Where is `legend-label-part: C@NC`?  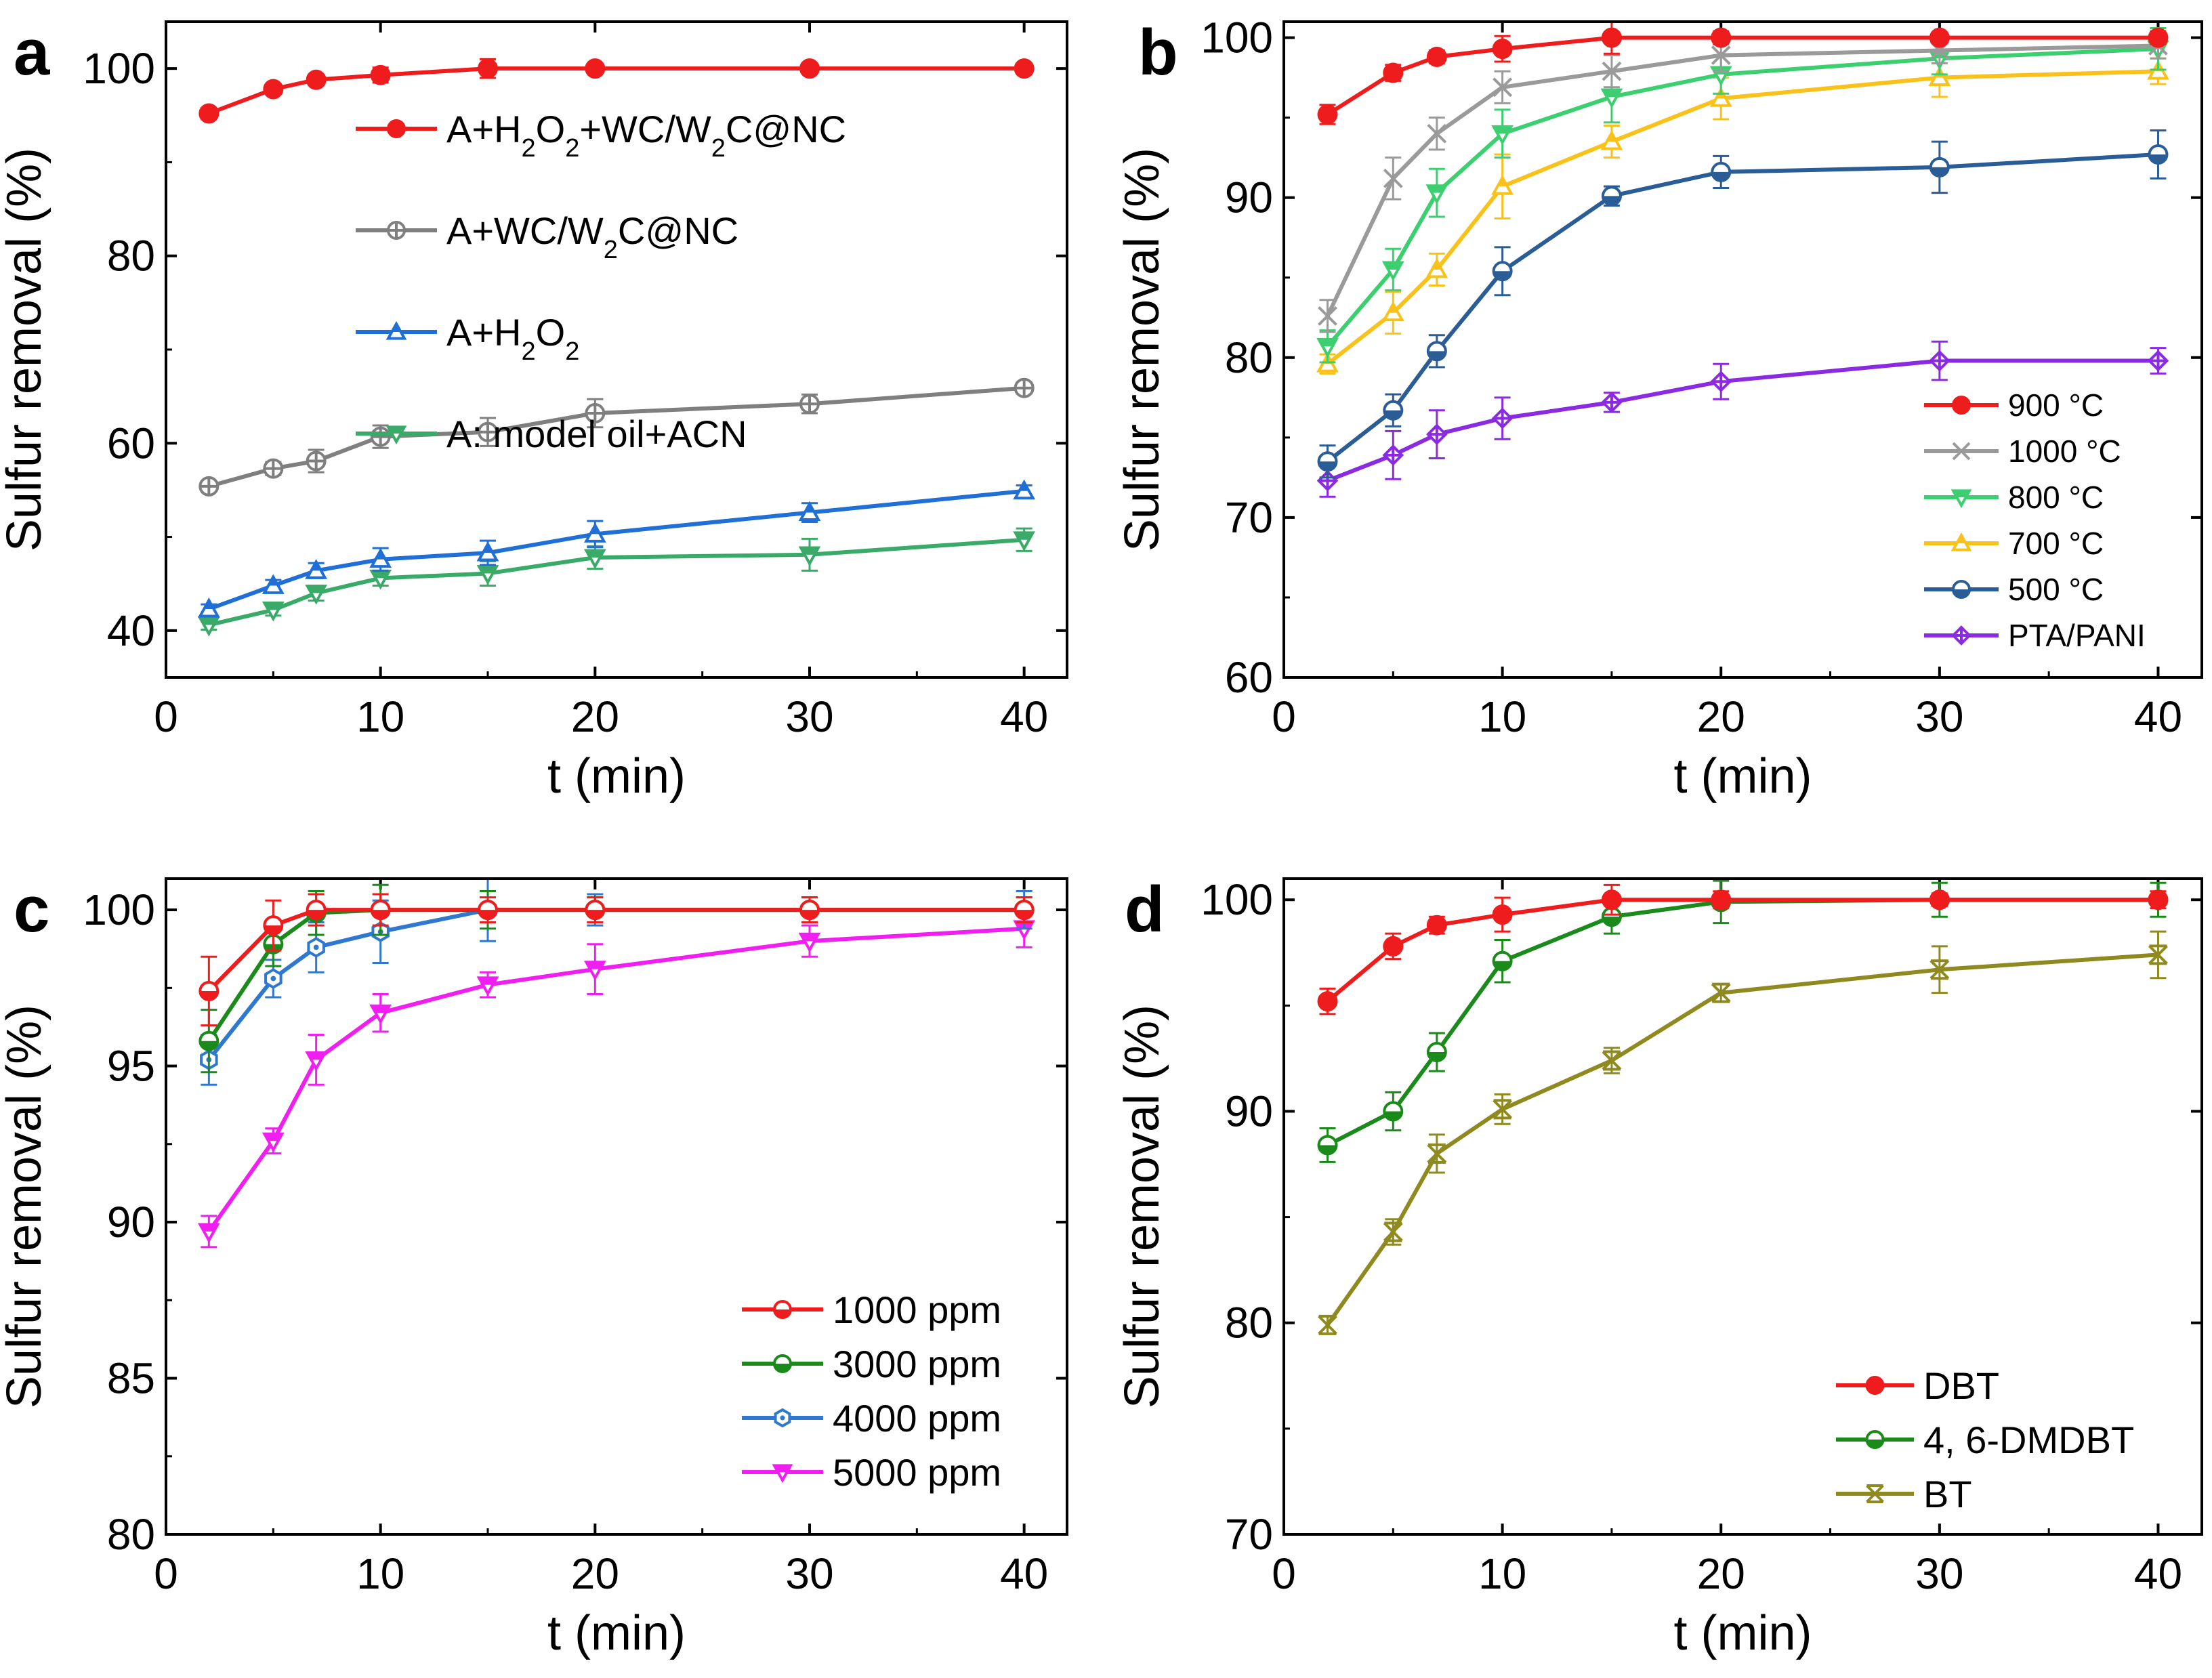
legend-label-part: C@NC is located at coordinates (786, 129).